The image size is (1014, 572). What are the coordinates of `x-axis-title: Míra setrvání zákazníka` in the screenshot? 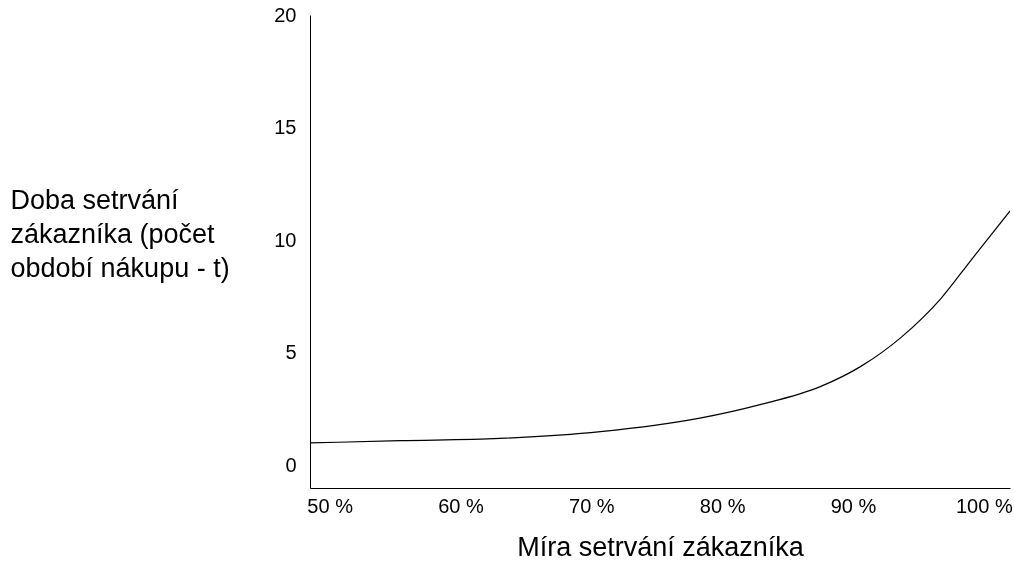 It's located at (661, 546).